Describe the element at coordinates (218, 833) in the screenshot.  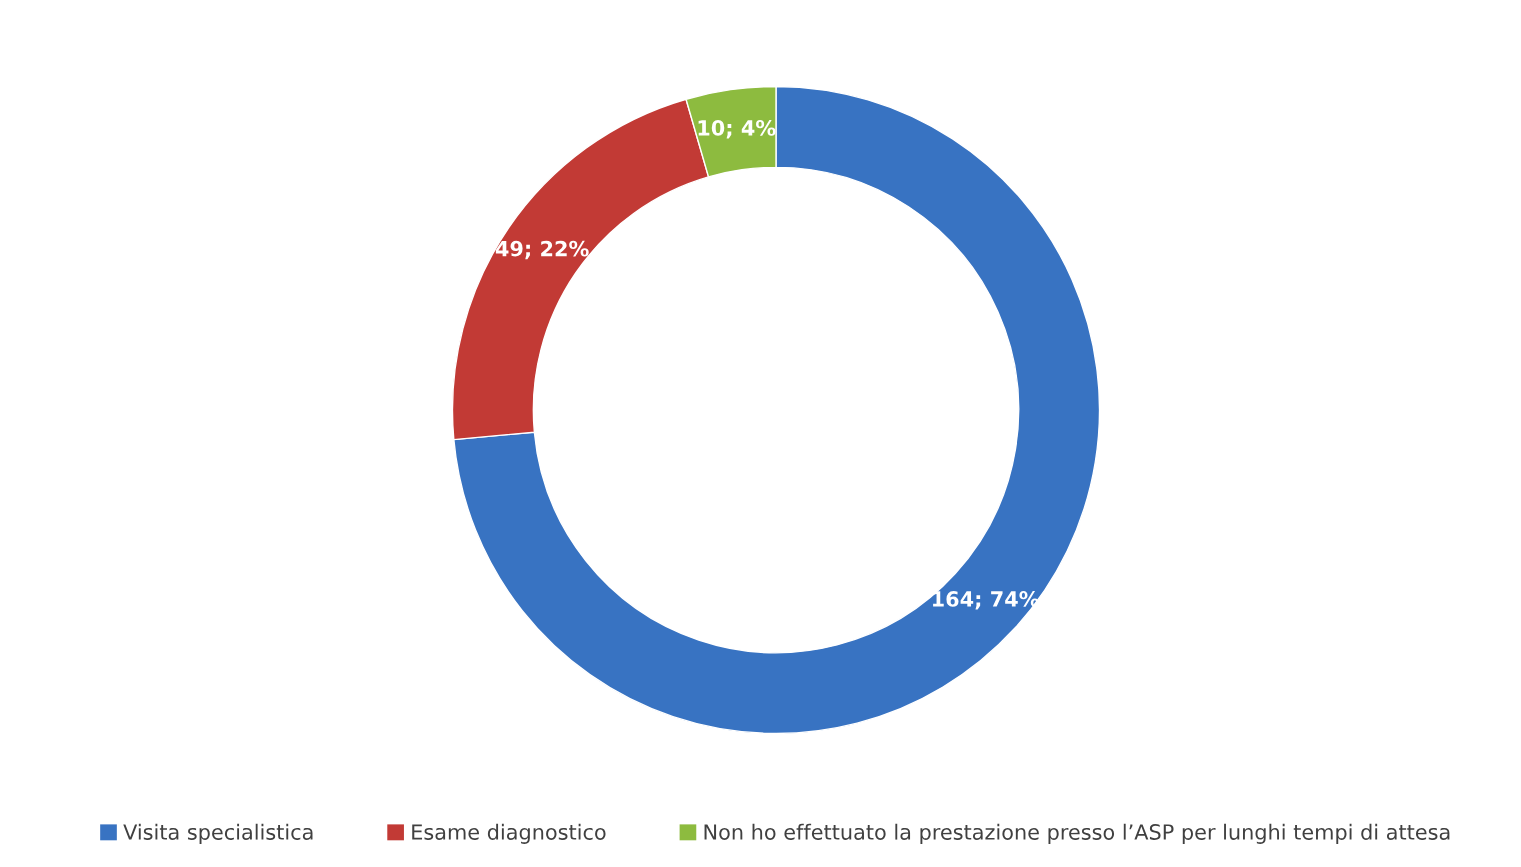
I see `legend-label: Visita specialistica` at that location.